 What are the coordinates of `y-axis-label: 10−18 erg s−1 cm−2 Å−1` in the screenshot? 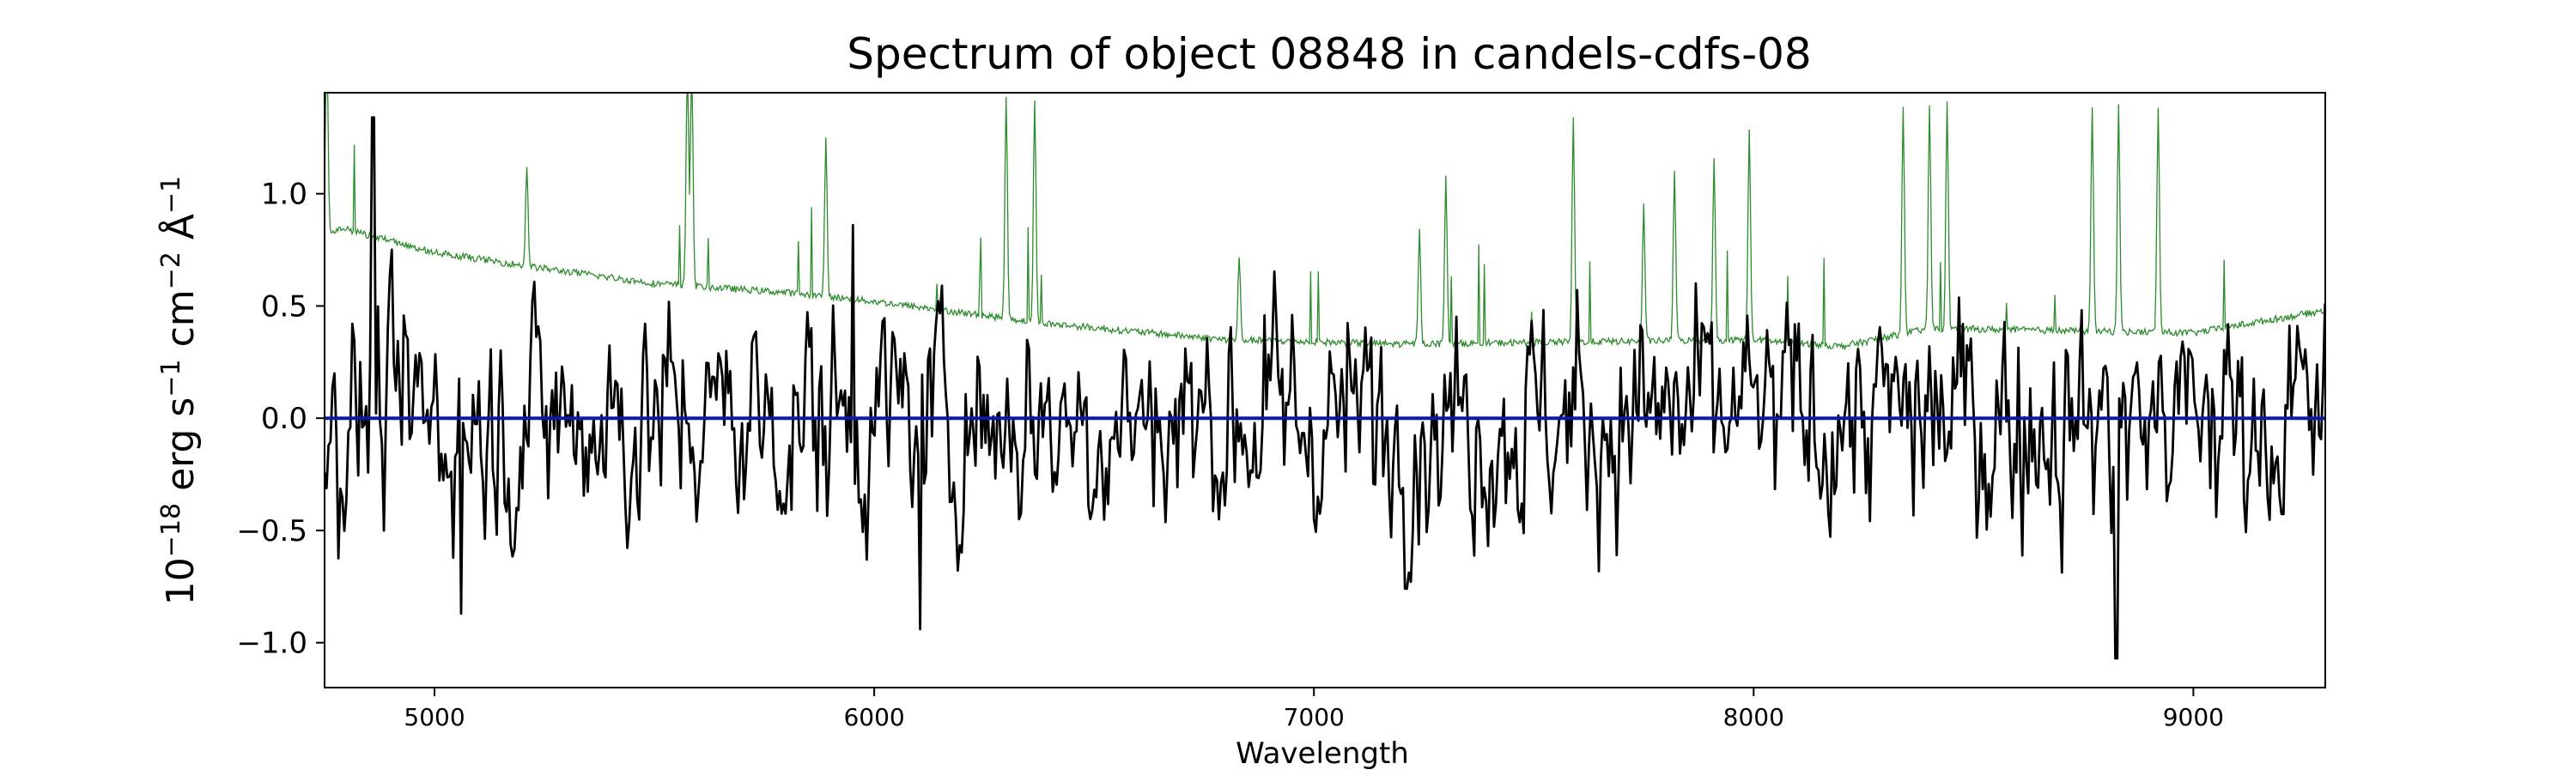 It's located at (180, 390).